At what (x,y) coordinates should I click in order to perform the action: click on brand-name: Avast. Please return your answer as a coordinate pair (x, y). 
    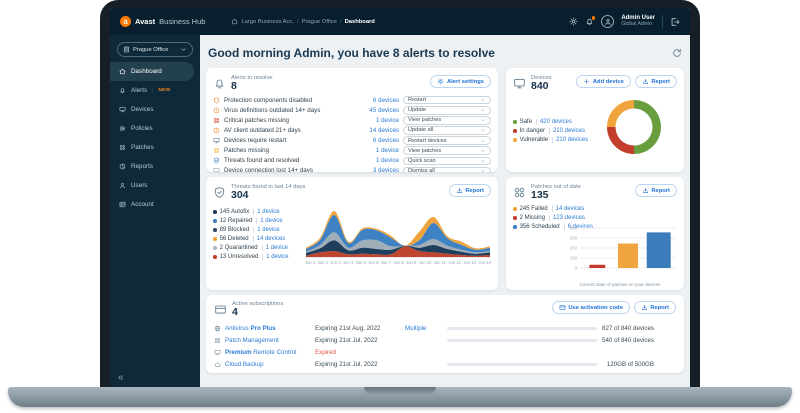
    Looking at the image, I should click on (145, 21).